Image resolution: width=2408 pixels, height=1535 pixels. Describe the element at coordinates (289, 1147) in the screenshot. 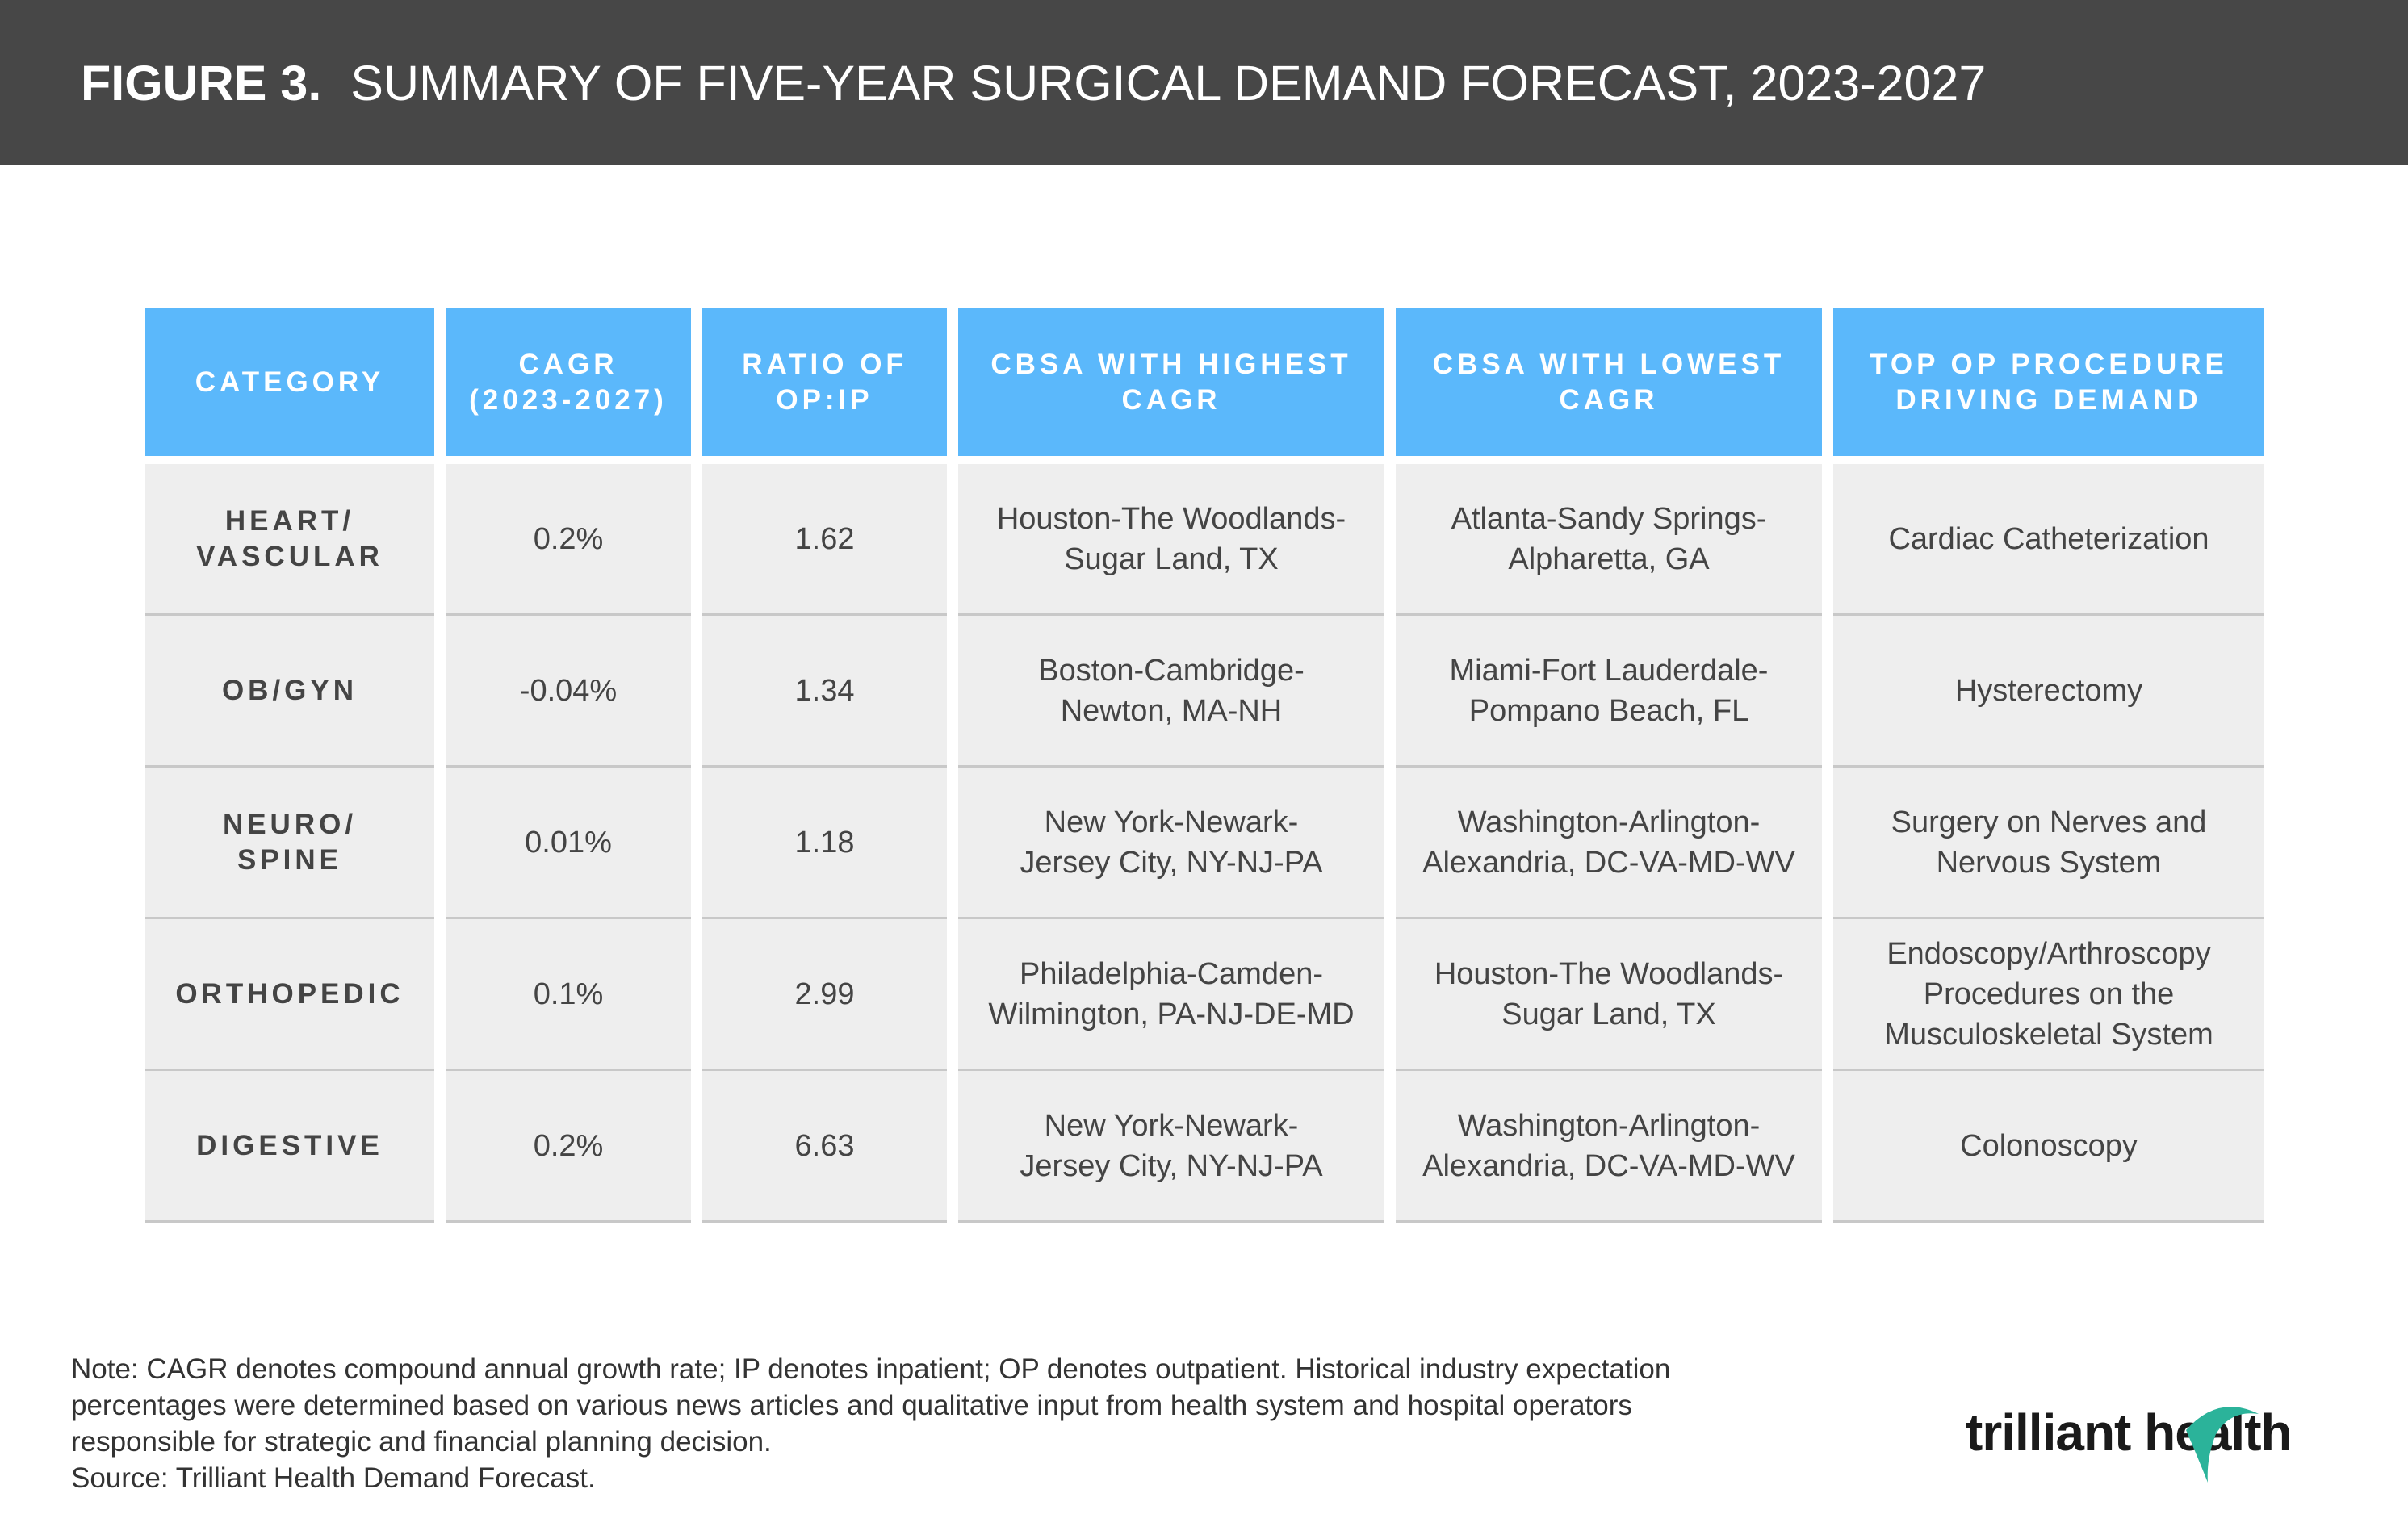

I see `cell-category: DIGESTIVE` at that location.